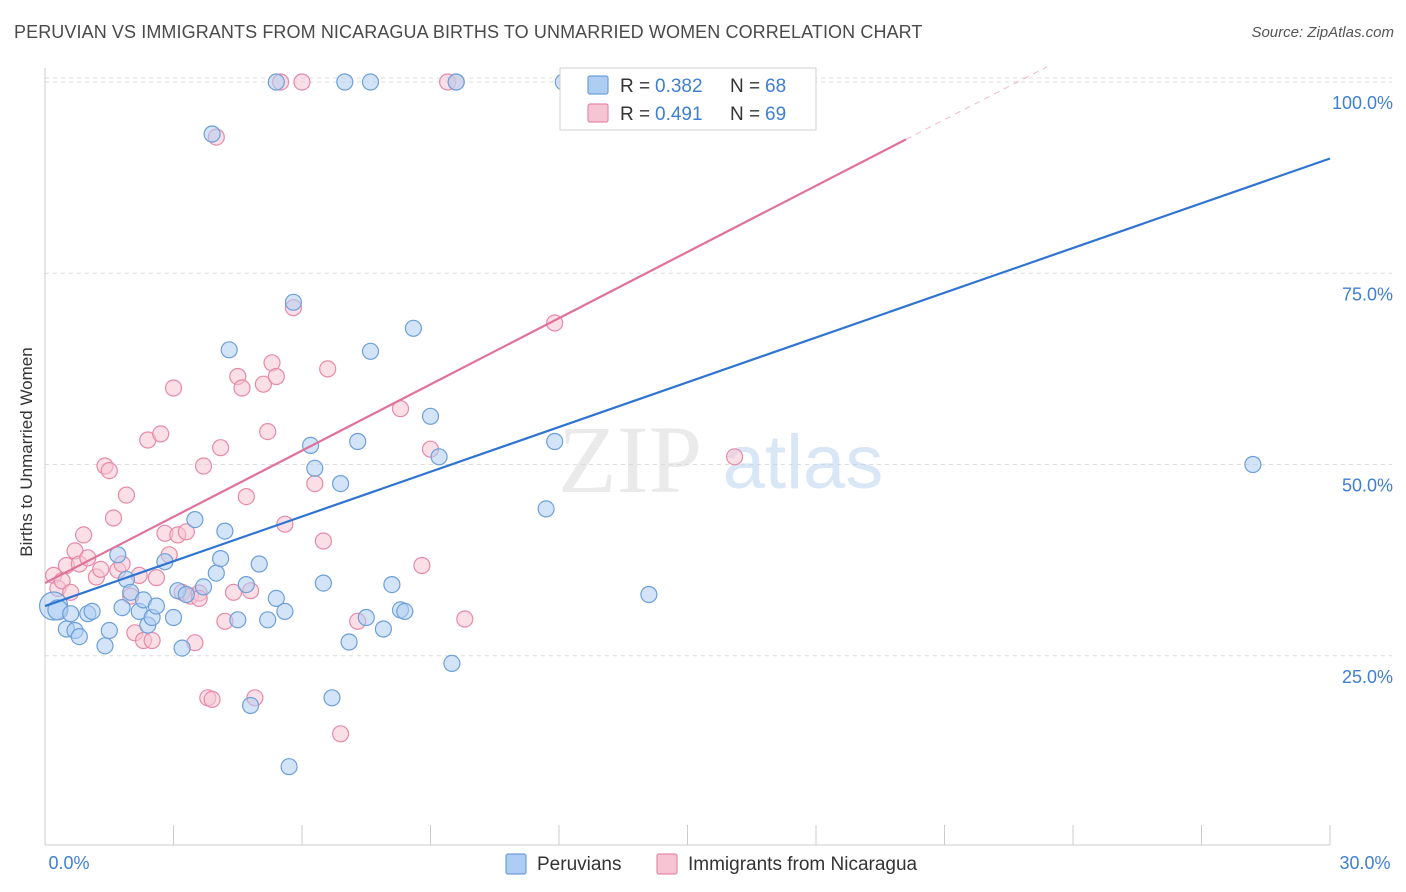 The width and height of the screenshot is (1406, 892). I want to click on y-tick-label: 75.0%, so click(1367, 294).